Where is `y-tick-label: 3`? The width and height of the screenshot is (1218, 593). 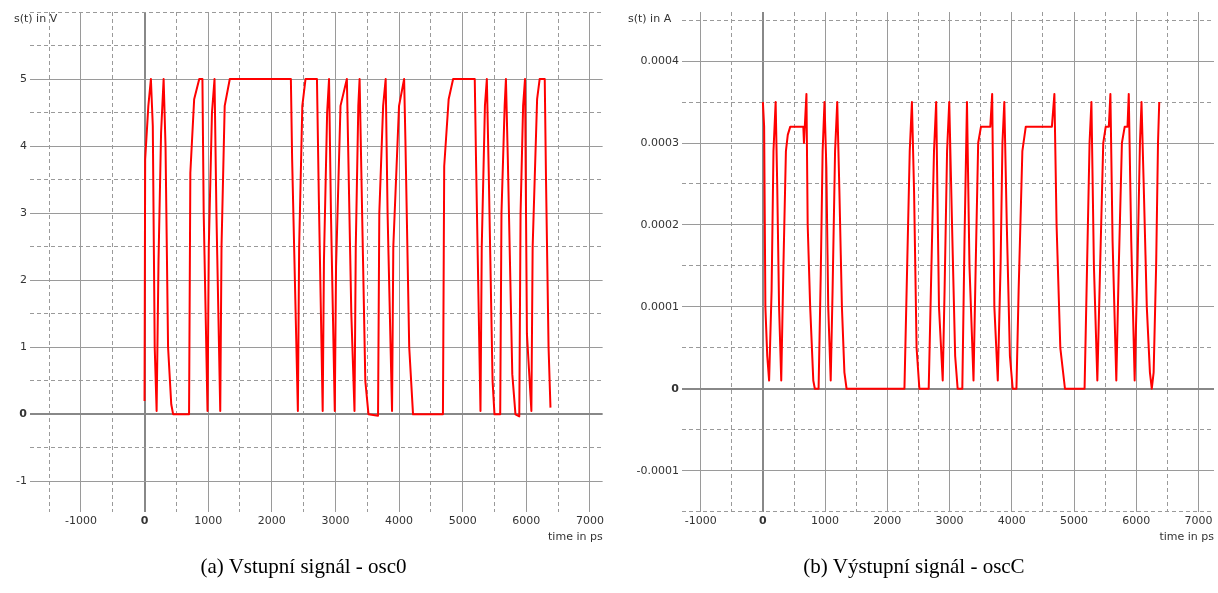 y-tick-label: 3 is located at coordinates (23, 213).